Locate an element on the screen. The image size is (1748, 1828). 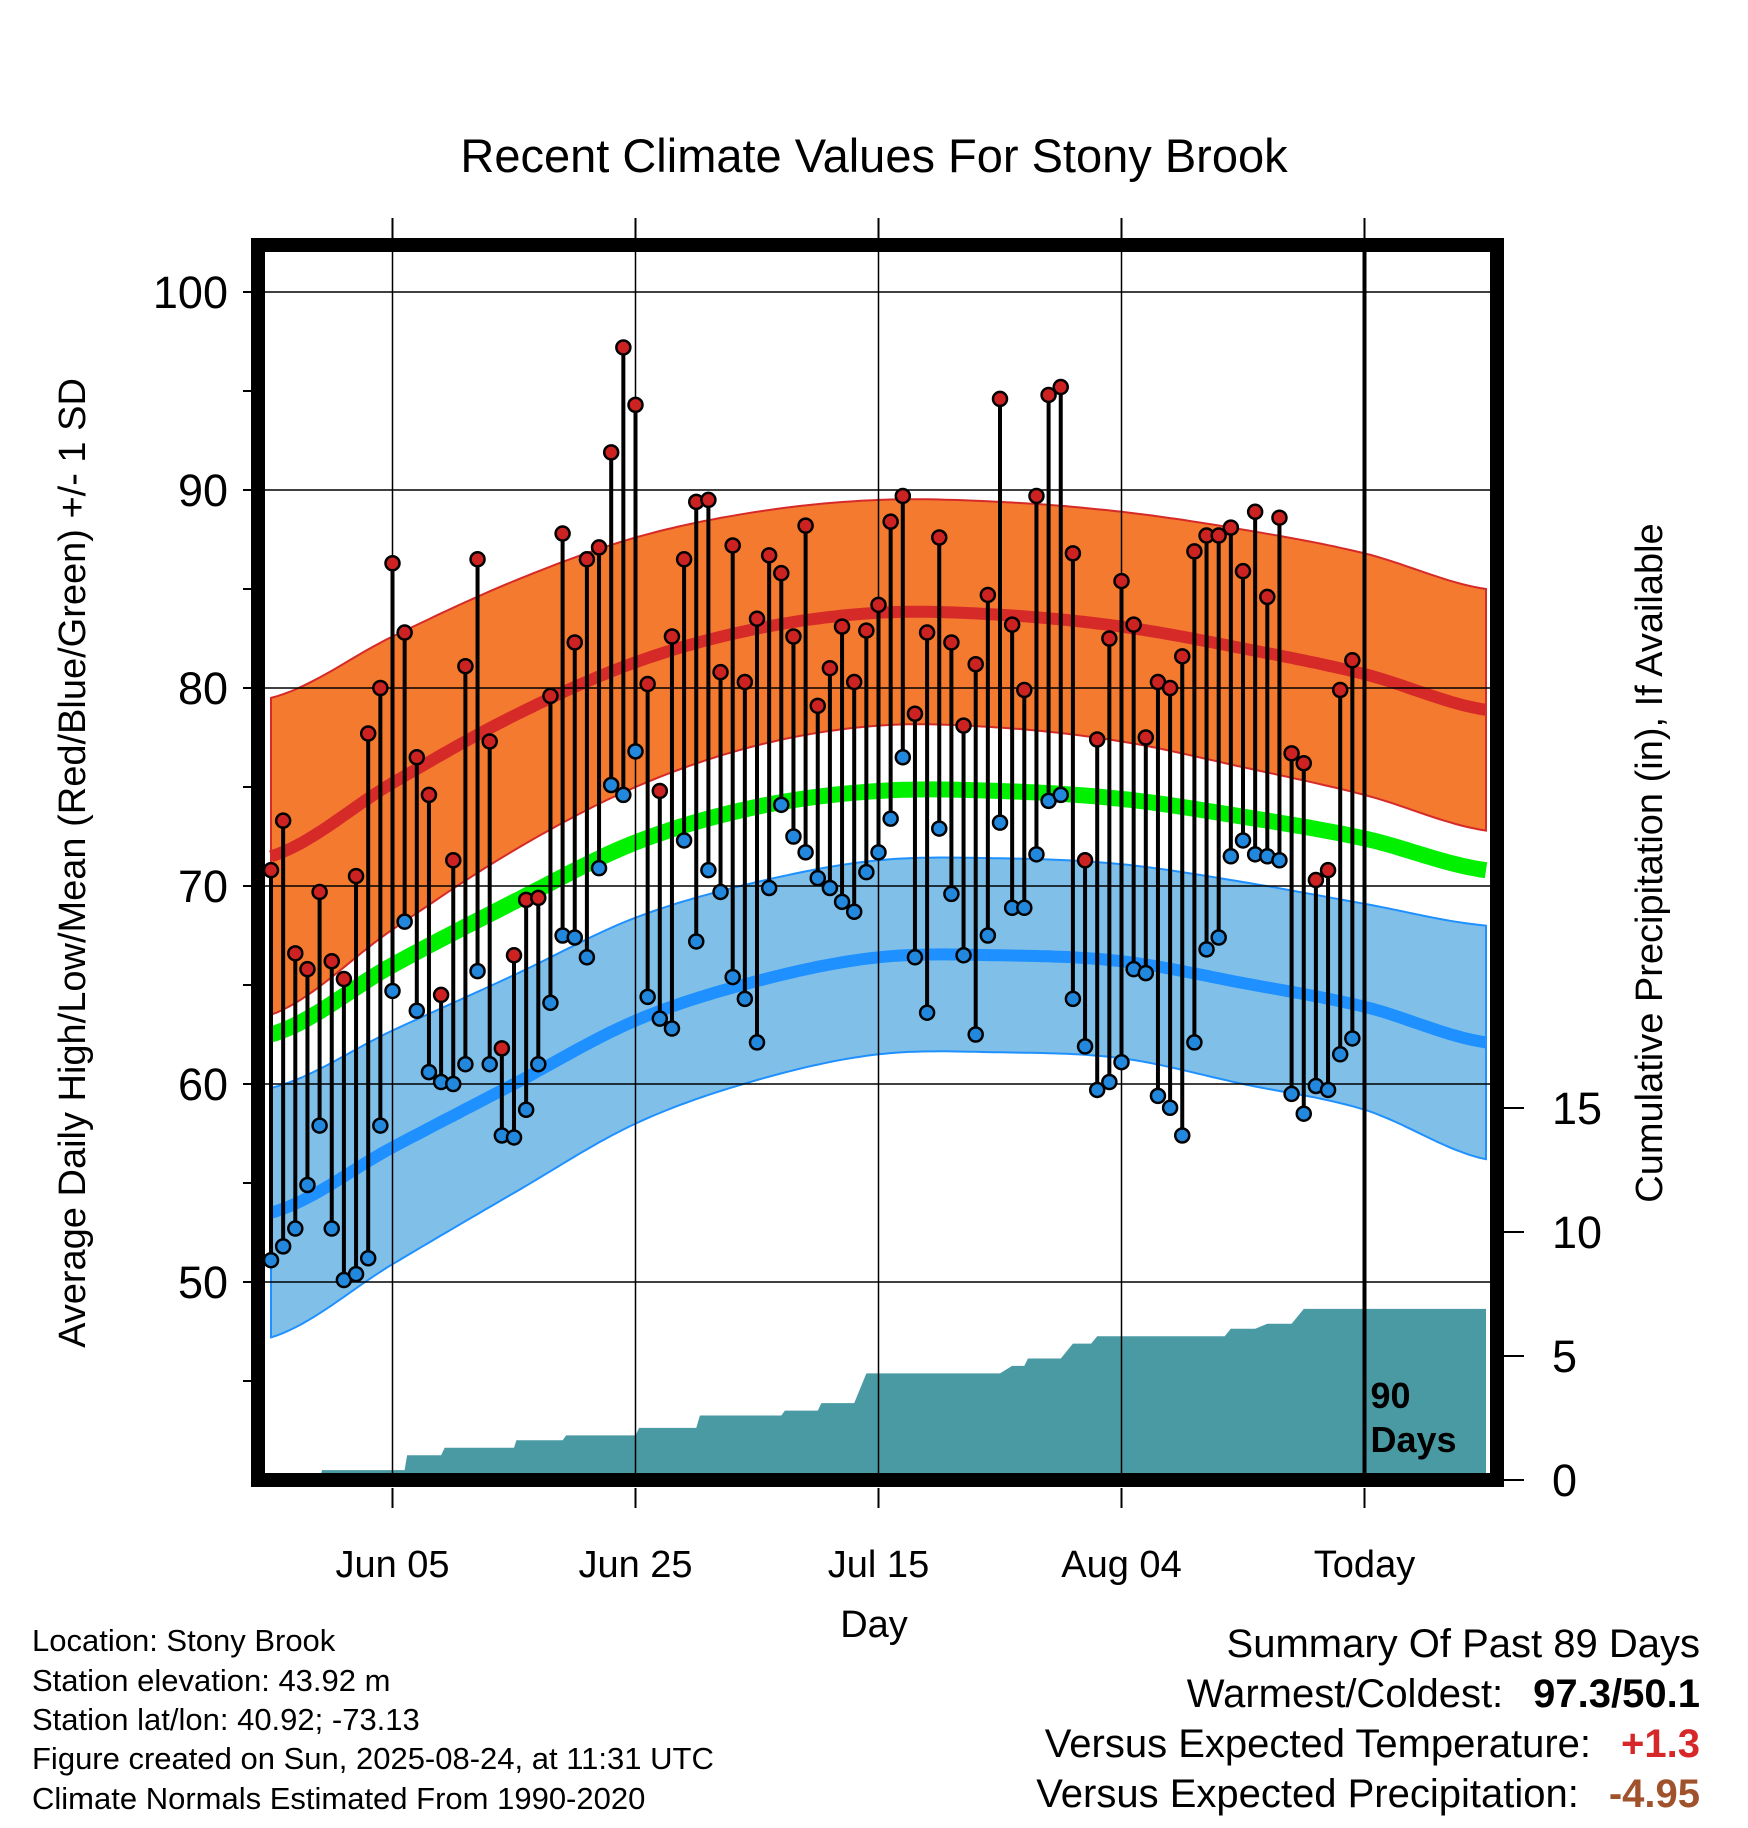
y-tick-label: 100 is located at coordinates (190, 292).